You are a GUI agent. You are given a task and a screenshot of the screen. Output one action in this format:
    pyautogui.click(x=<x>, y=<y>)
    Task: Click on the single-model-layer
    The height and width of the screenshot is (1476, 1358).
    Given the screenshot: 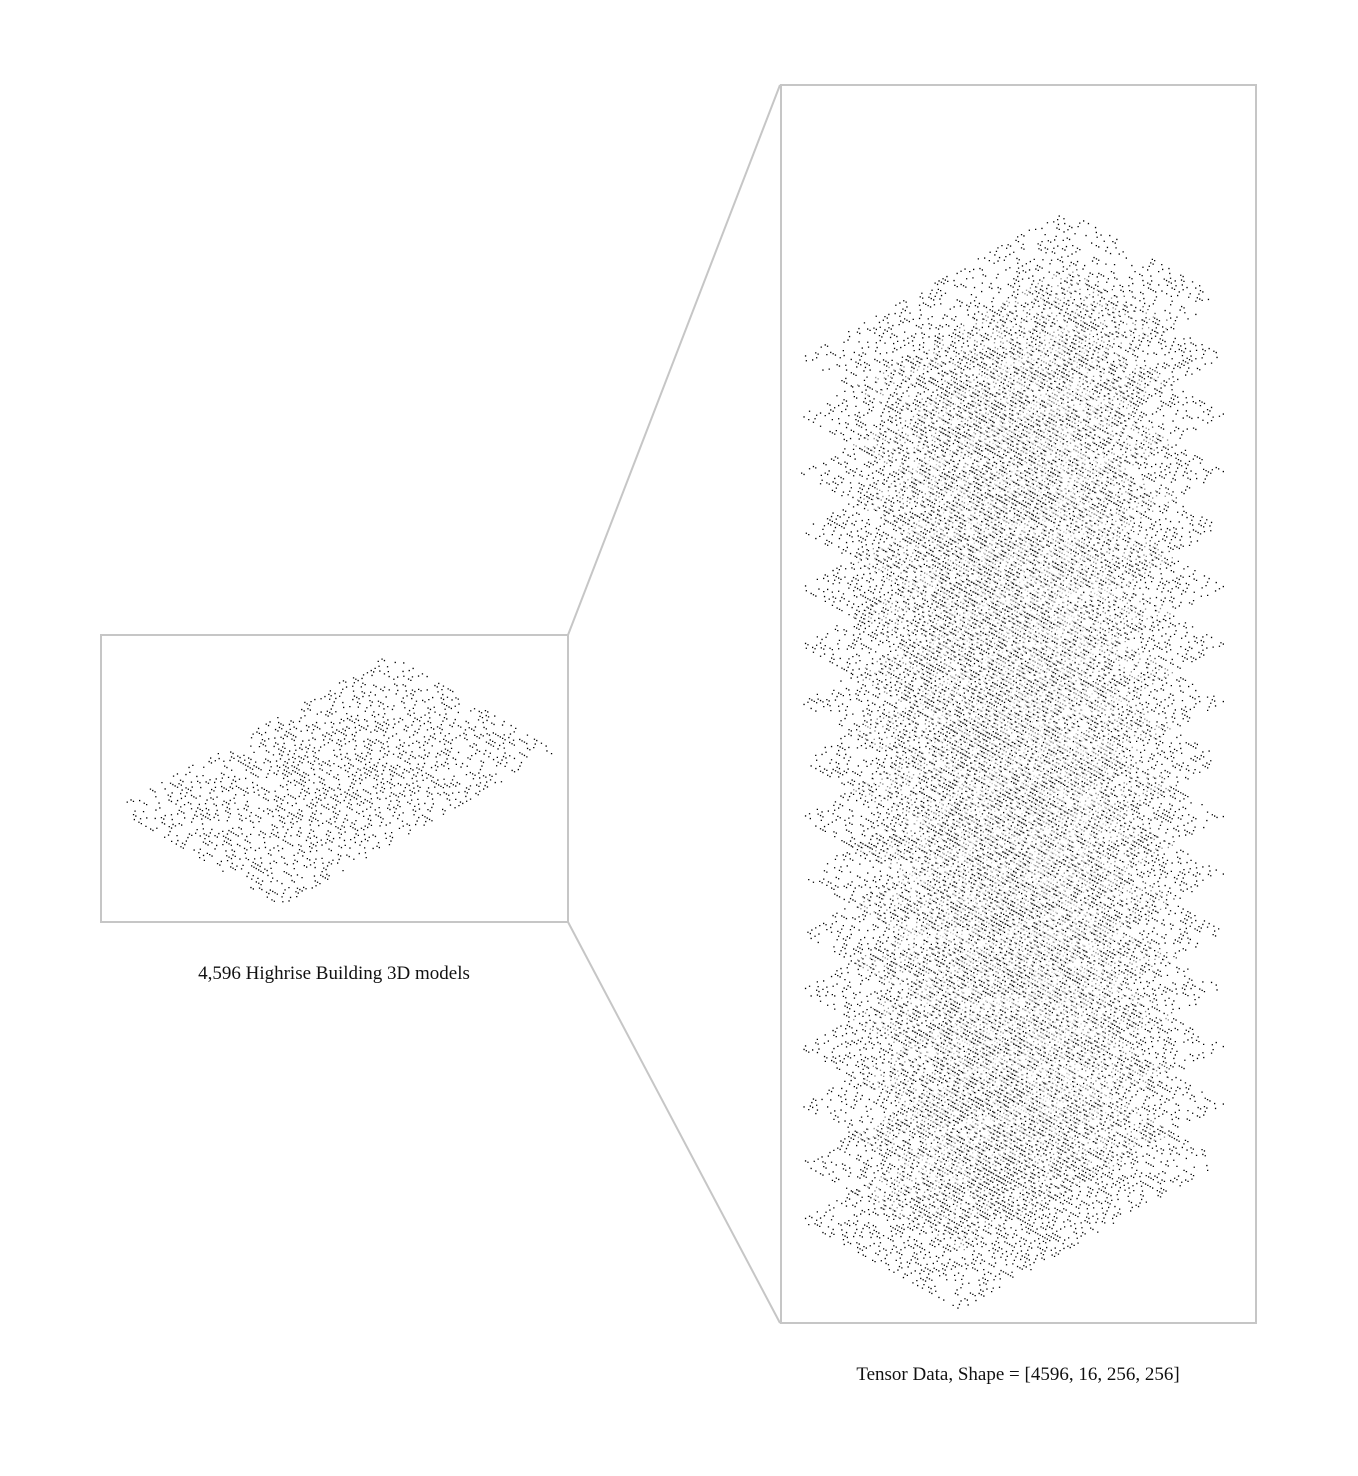 What is the action you would take?
    pyautogui.click(x=338, y=779)
    